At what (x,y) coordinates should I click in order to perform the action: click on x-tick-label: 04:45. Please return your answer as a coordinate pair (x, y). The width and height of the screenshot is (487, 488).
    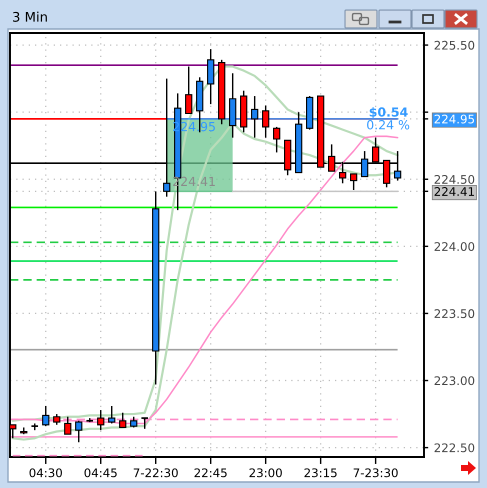
    Looking at the image, I should click on (100, 473).